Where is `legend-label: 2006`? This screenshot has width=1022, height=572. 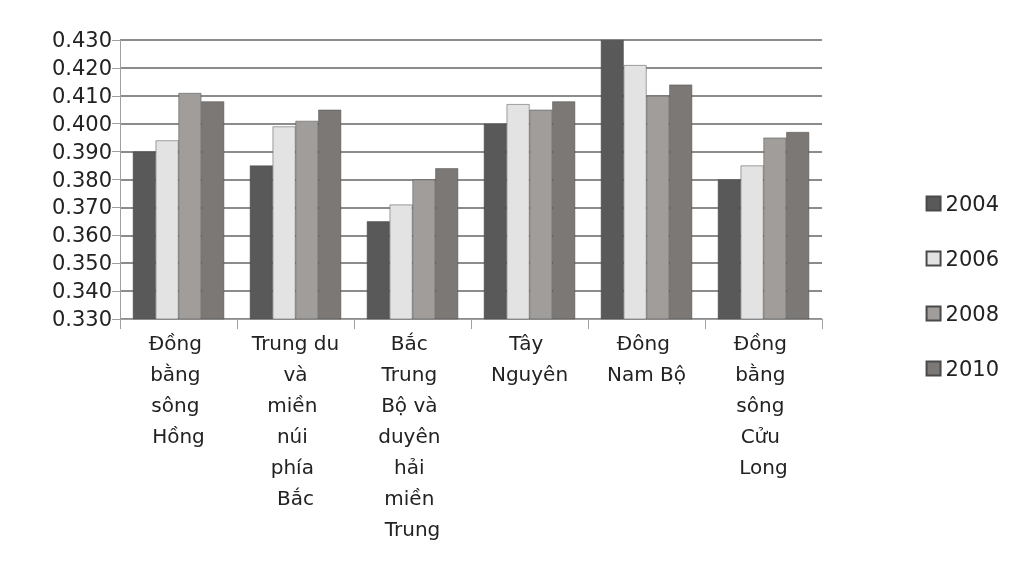
legend-label: 2006 is located at coordinates (972, 258).